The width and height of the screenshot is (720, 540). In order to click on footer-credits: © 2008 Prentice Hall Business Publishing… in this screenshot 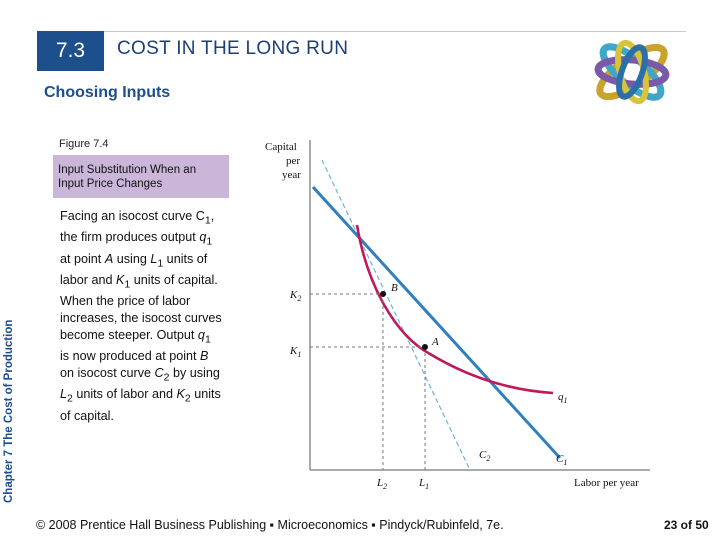, I will do `click(270, 525)`.